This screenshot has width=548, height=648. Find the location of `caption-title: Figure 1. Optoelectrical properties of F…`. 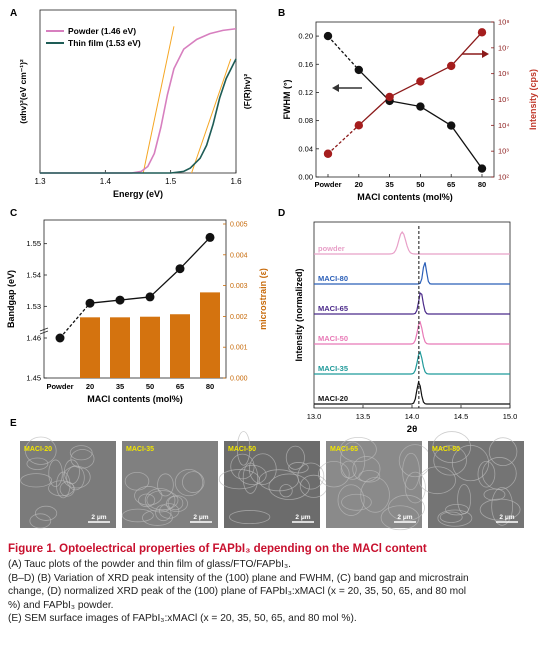

caption-title: Figure 1. Optoelectrical properties of F… is located at coordinates (217, 549).